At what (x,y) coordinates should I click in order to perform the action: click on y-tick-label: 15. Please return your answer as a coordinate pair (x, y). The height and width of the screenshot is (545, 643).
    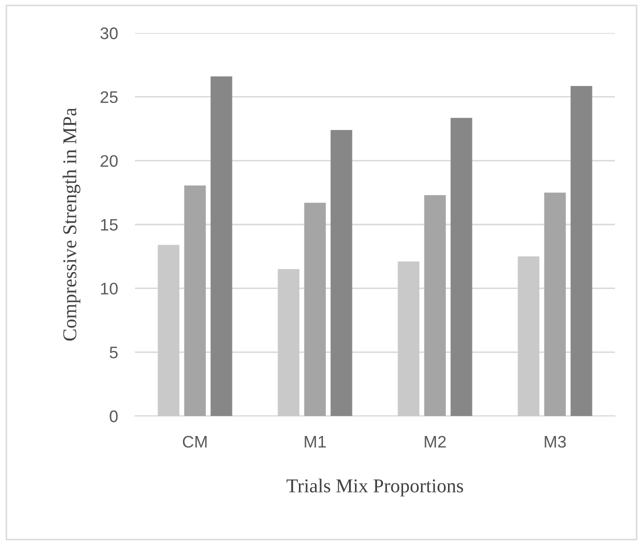
    Looking at the image, I should click on (109, 225).